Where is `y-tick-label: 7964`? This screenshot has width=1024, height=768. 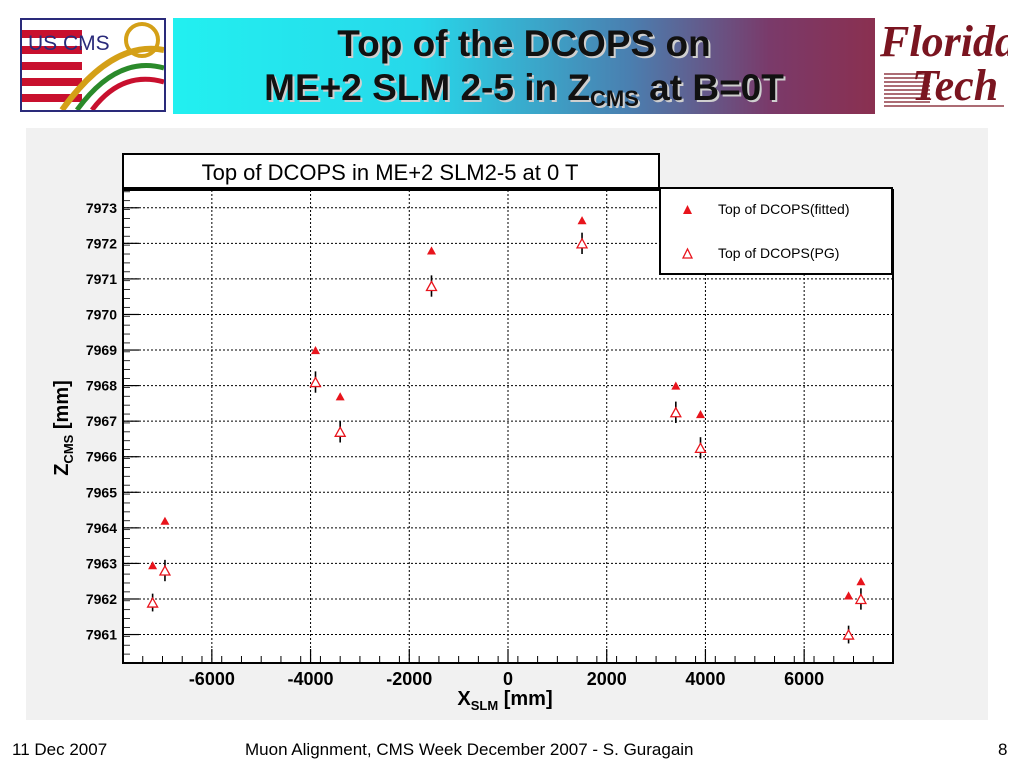 y-tick-label: 7964 is located at coordinates (101, 528).